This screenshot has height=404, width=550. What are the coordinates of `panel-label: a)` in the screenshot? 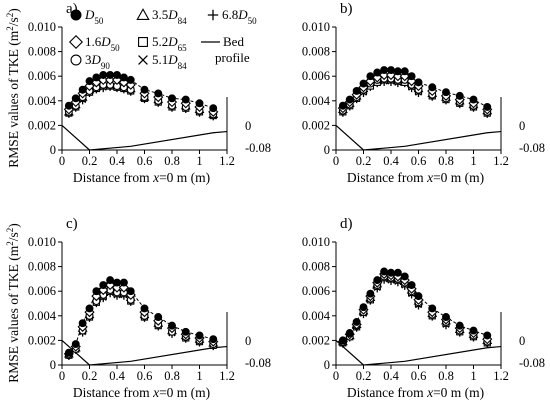 It's located at (72, 9).